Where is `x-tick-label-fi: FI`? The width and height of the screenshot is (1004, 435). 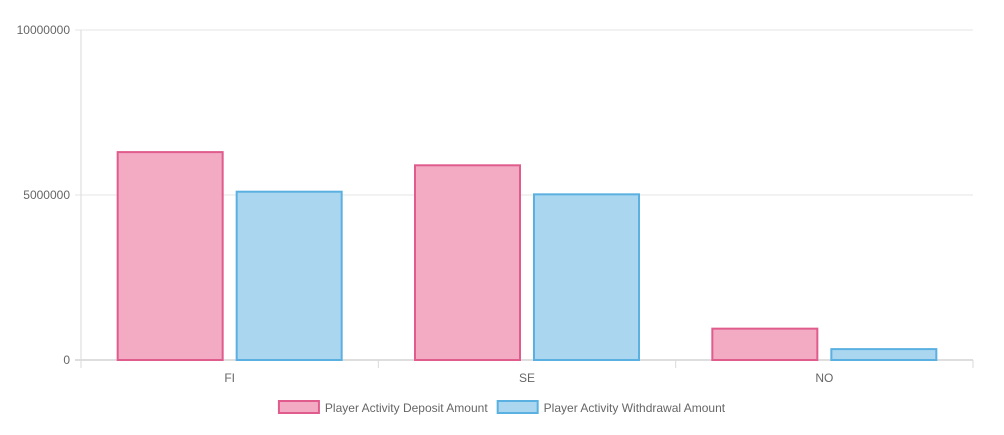 x-tick-label-fi: FI is located at coordinates (229, 378).